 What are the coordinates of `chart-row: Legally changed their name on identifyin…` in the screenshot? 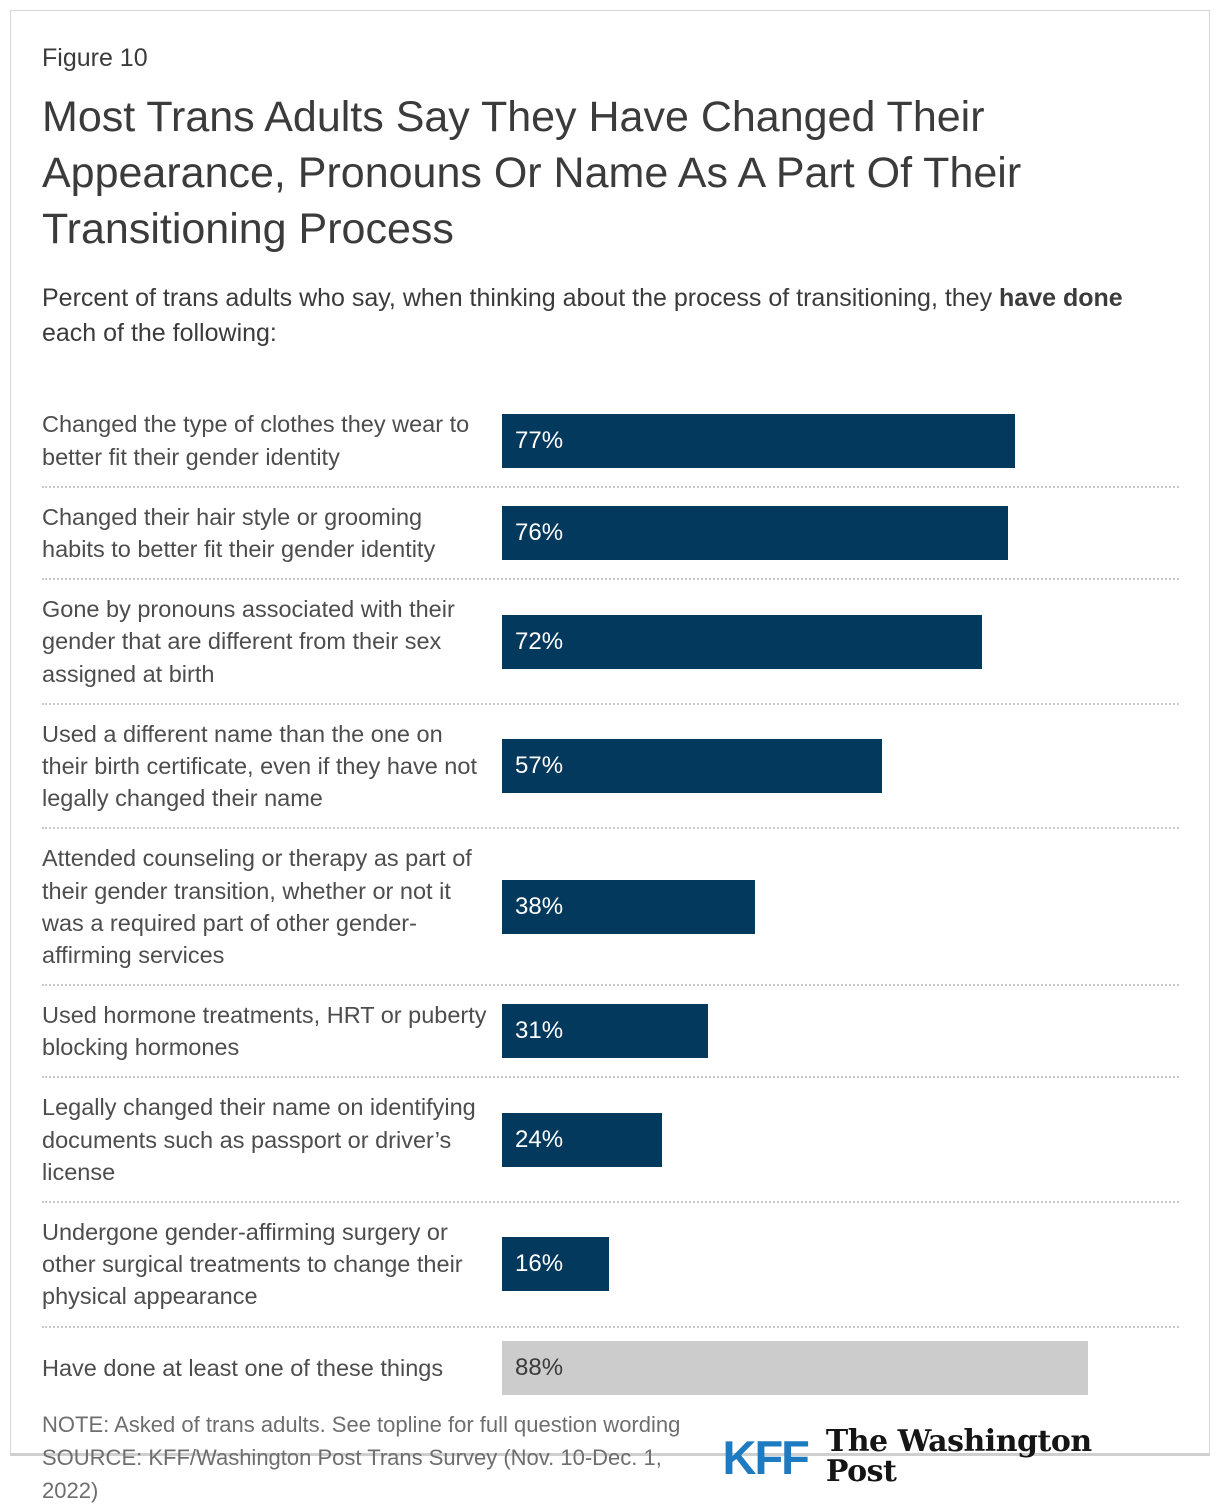 It's located at (610, 1138).